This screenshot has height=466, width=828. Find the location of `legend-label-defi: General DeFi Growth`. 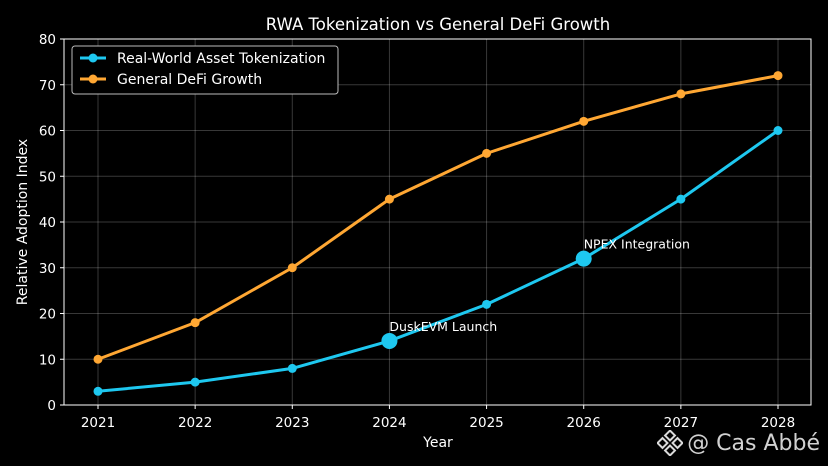

legend-label-defi: General DeFi Growth is located at coordinates (189, 80).